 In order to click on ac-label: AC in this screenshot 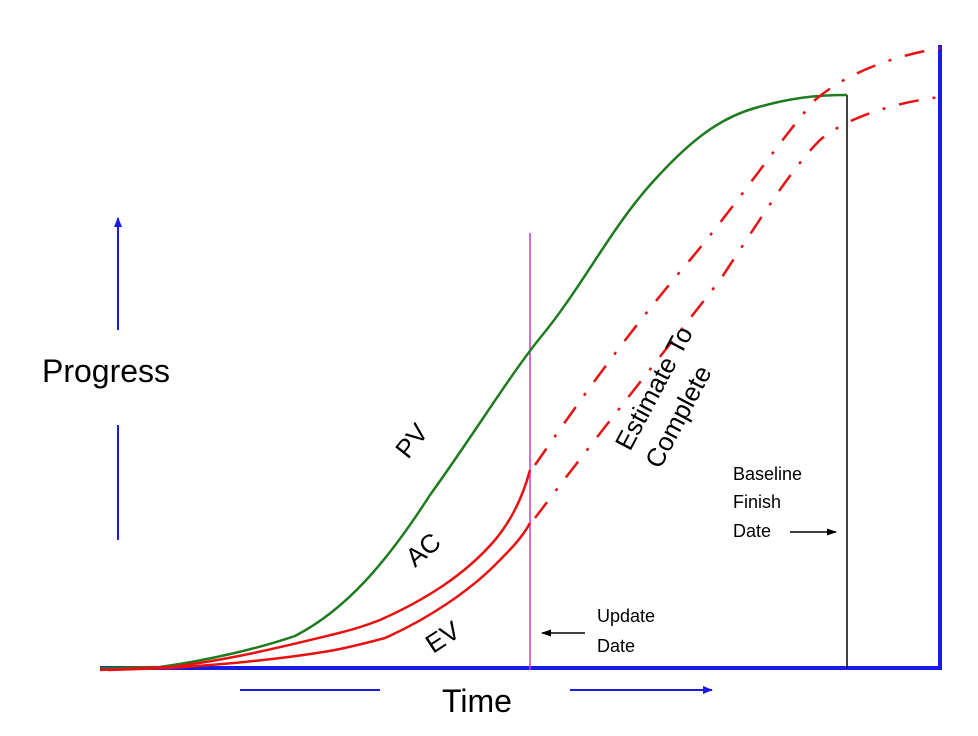, I will do `click(423, 549)`.